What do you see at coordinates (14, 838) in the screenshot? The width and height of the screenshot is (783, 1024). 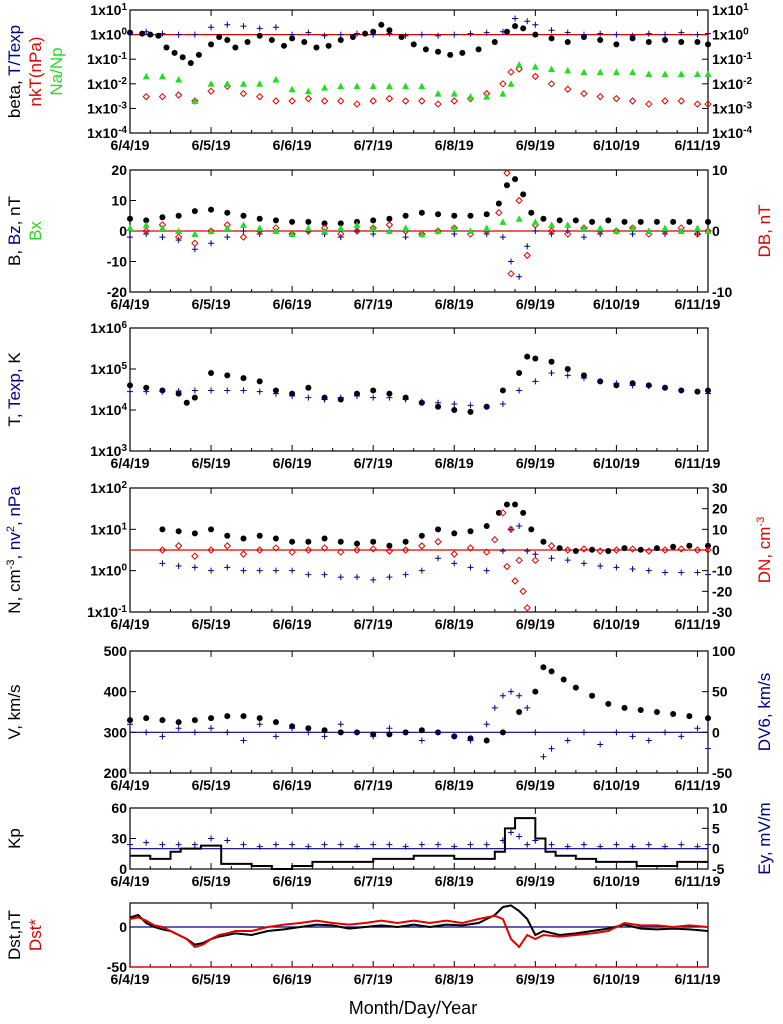 I see `y-axis-label: Kp` at bounding box center [14, 838].